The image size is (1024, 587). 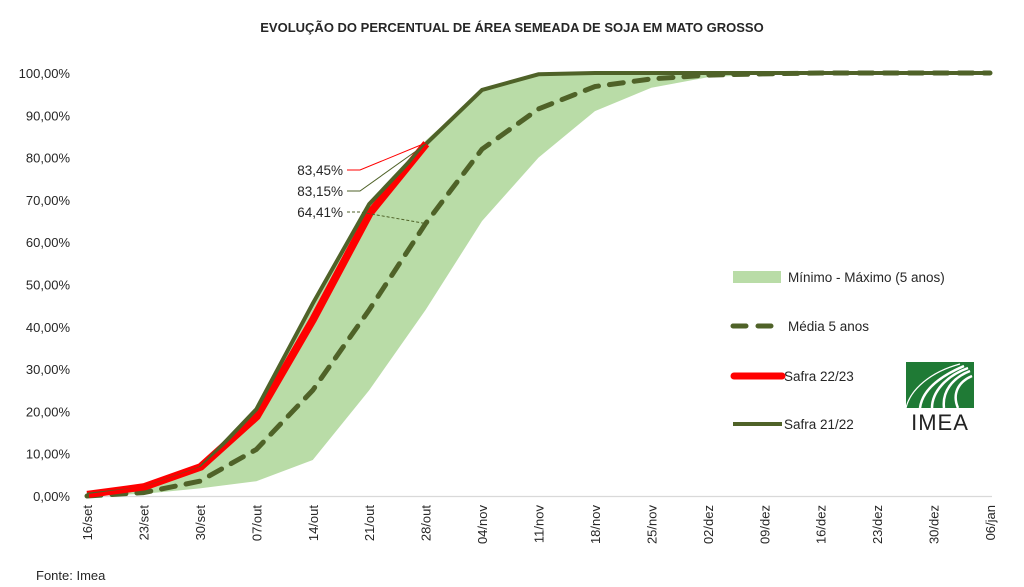 I want to click on data-label: 64,41%, so click(x=320, y=212).